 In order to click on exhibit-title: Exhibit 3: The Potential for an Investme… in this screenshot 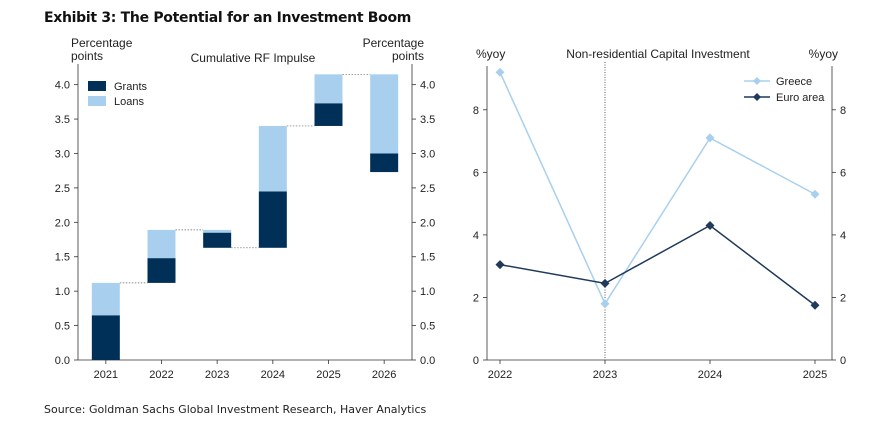, I will do `click(228, 18)`.